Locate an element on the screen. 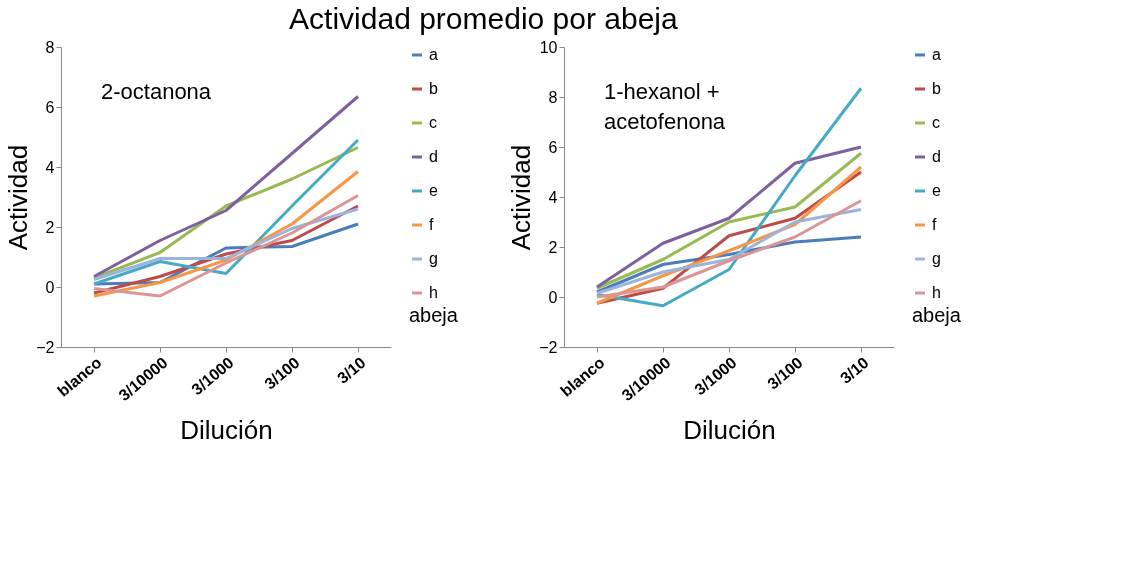 Image resolution: width=1122 pixels, height=569 pixels. line-series is located at coordinates (226, 244).